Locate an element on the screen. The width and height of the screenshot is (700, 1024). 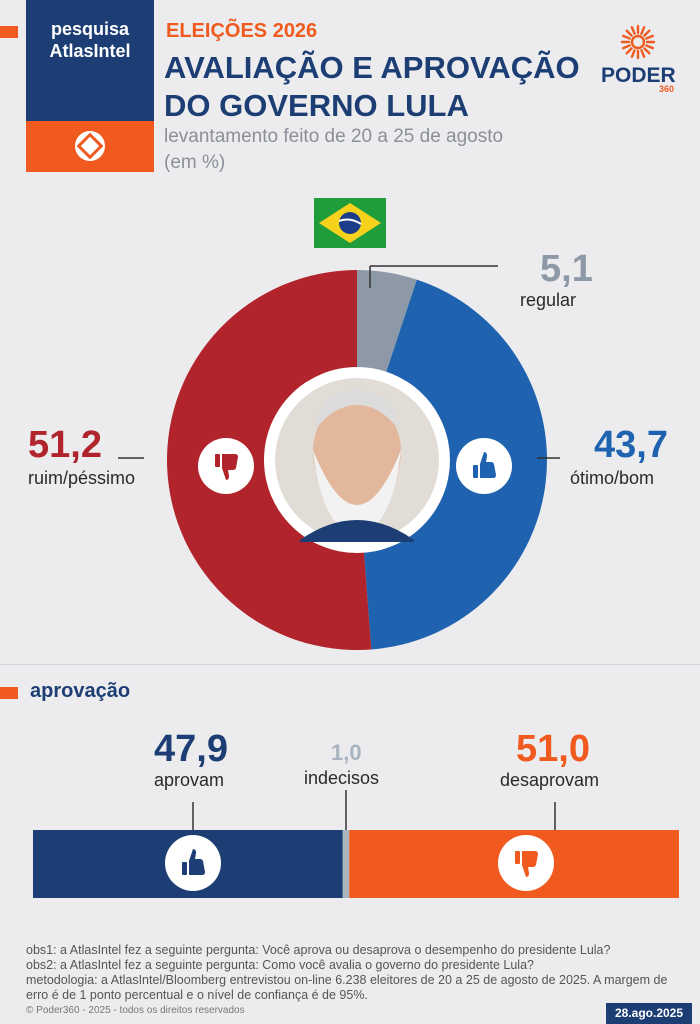
title-line1: AVALIAÇÃO E APROVAÇÃO is located at coordinates (372, 67).